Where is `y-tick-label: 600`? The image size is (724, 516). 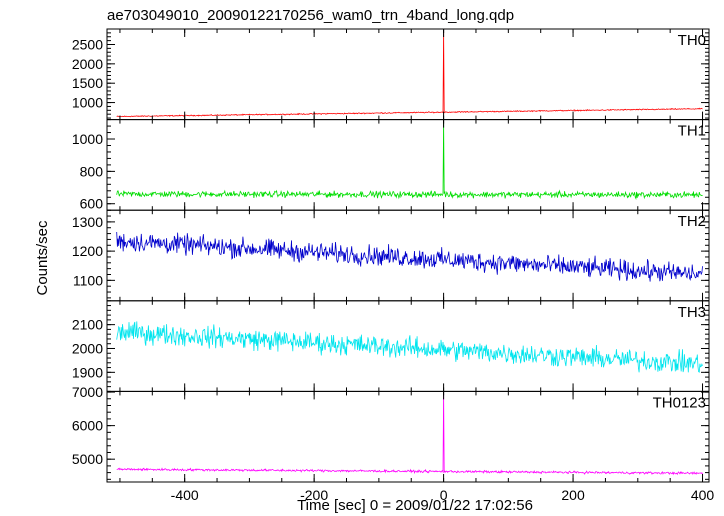
y-tick-label: 600 is located at coordinates (92, 204).